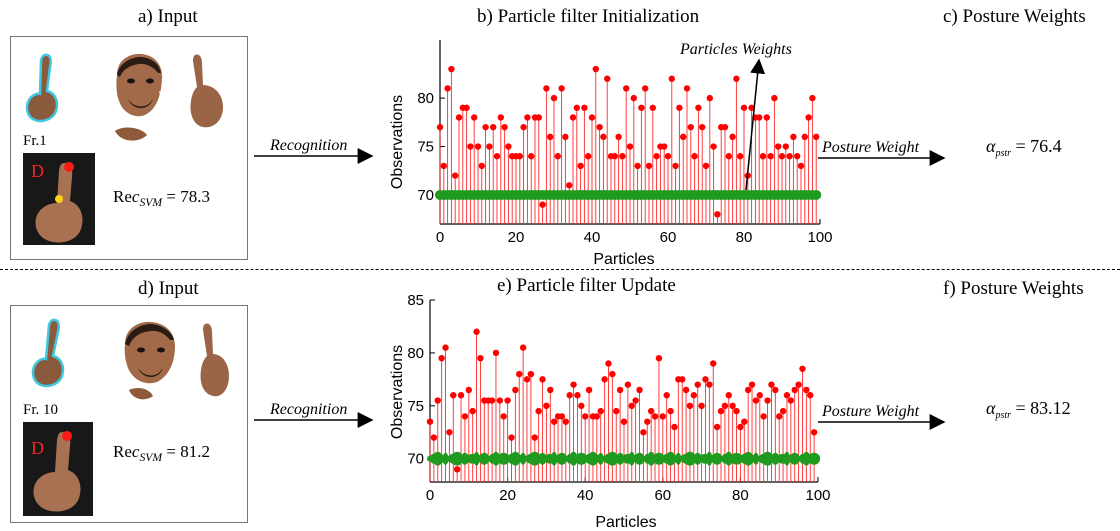 This screenshot has height=531, width=1120. What do you see at coordinates (195, 451) in the screenshot?
I see `rec-value-bottom: 81.2` at bounding box center [195, 451].